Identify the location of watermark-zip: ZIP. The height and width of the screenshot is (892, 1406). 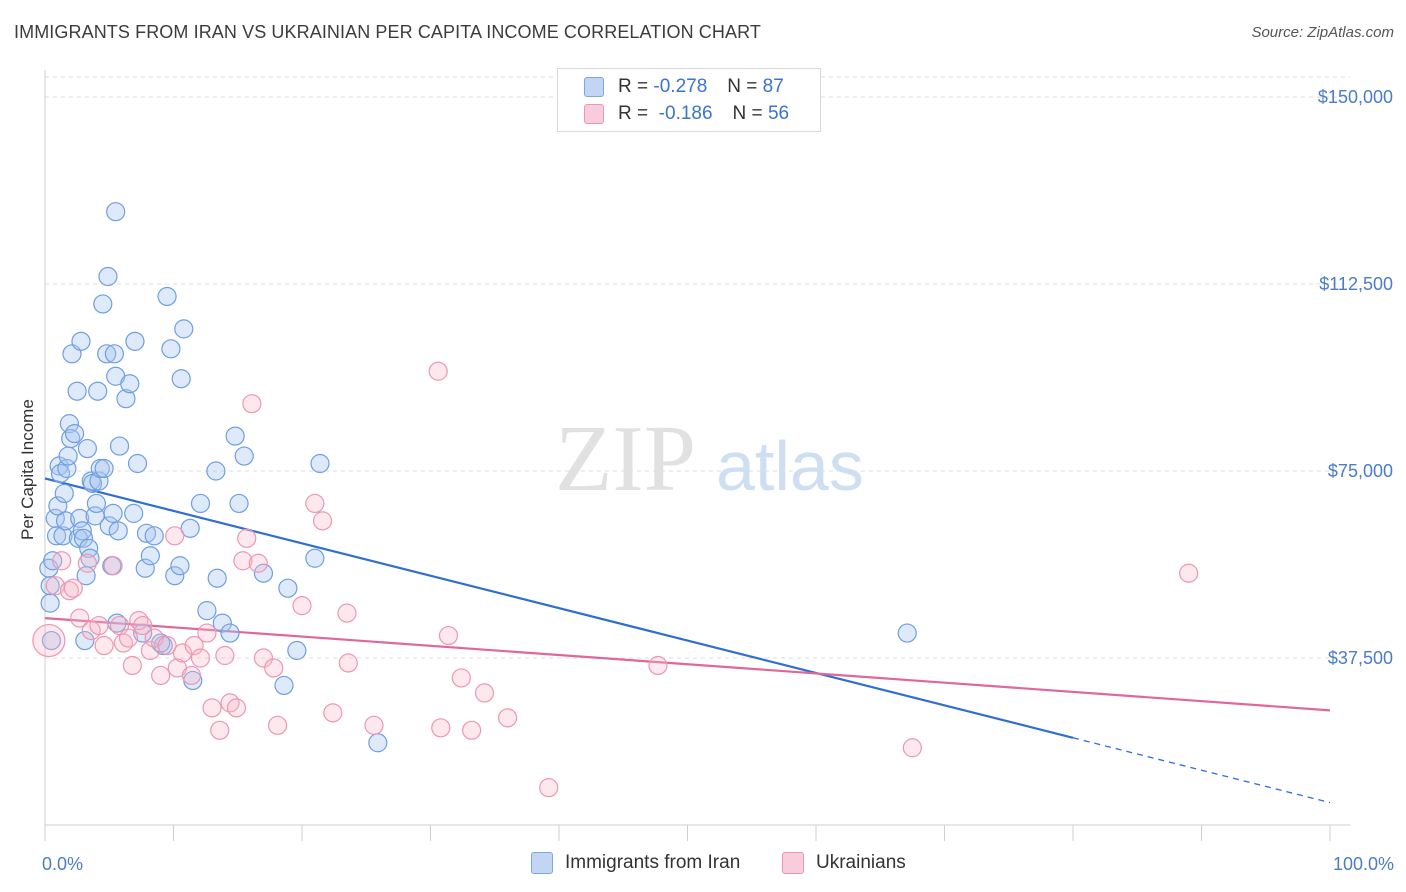
(625, 459).